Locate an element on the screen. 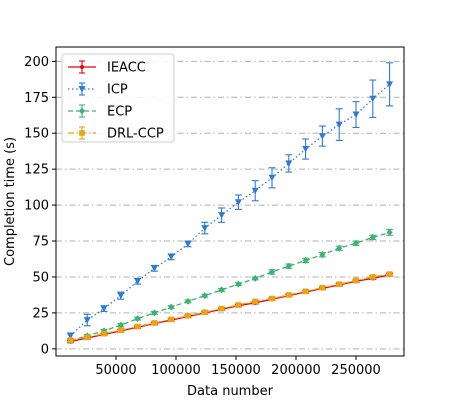 The image size is (450, 400). legend-label: IEACC is located at coordinates (126, 68).